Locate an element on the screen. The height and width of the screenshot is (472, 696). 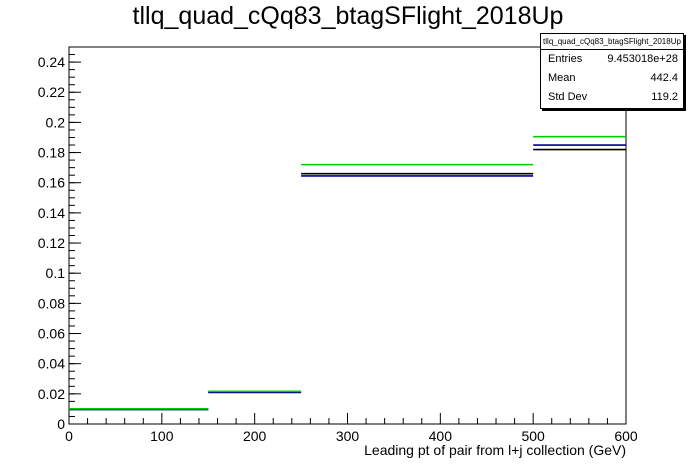
chart-title: tllq_quad_cQq83_btagSFlight_2018Up is located at coordinates (348, 16).